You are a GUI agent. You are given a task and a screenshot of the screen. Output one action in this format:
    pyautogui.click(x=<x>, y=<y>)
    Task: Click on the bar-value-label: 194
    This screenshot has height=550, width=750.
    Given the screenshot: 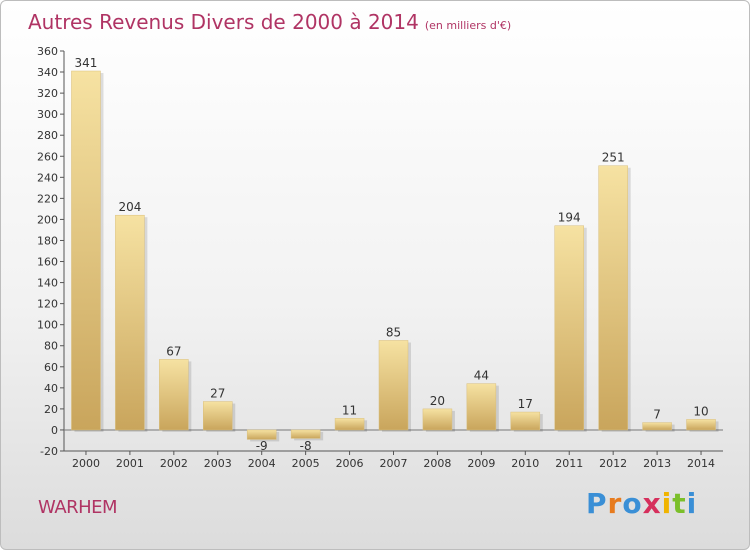 What is the action you would take?
    pyautogui.click(x=569, y=218)
    